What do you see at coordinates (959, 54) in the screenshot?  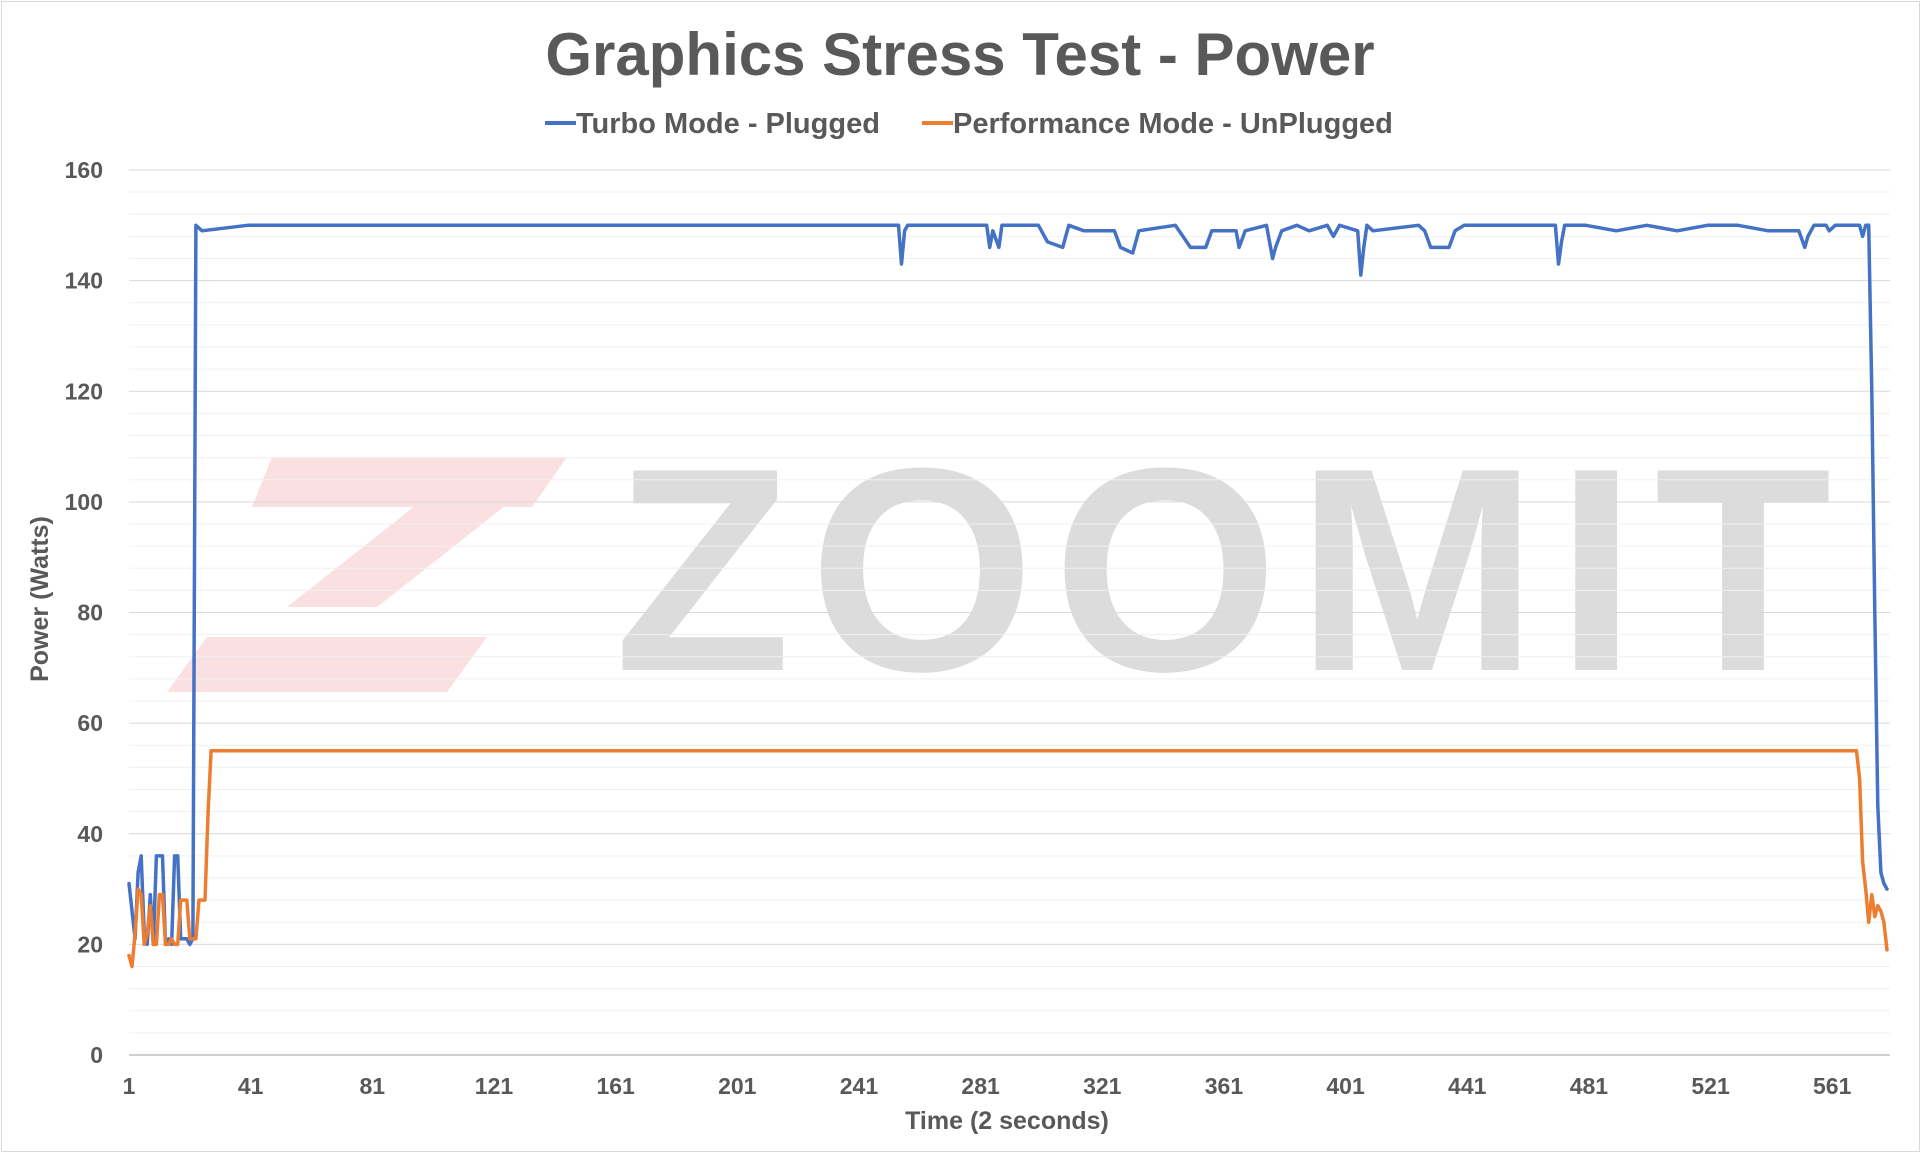 I see `chart-title: Graphics Stress Test - Power` at bounding box center [959, 54].